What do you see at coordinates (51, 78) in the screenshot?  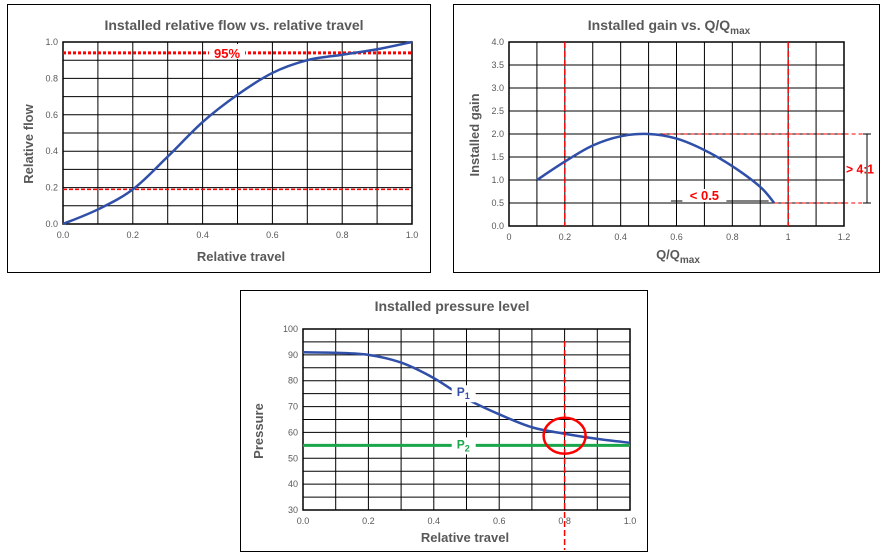 I see `y-tick-label: 0.8` at bounding box center [51, 78].